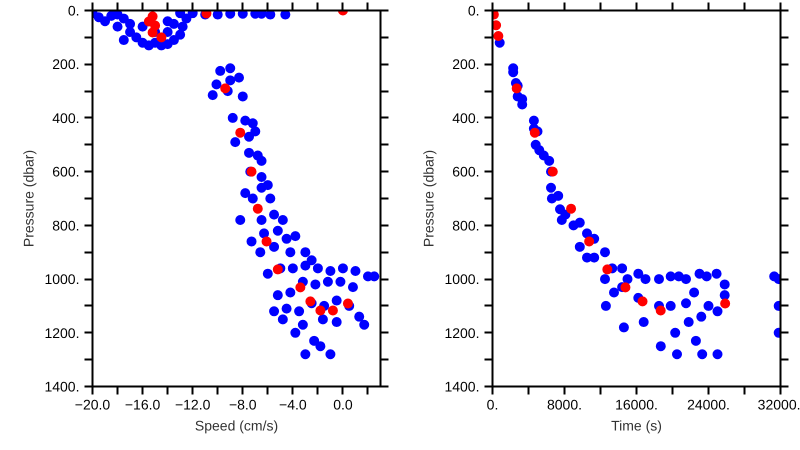 This screenshot has height=450, width=800. I want to click on x-tick-label: 24000., so click(708, 404).